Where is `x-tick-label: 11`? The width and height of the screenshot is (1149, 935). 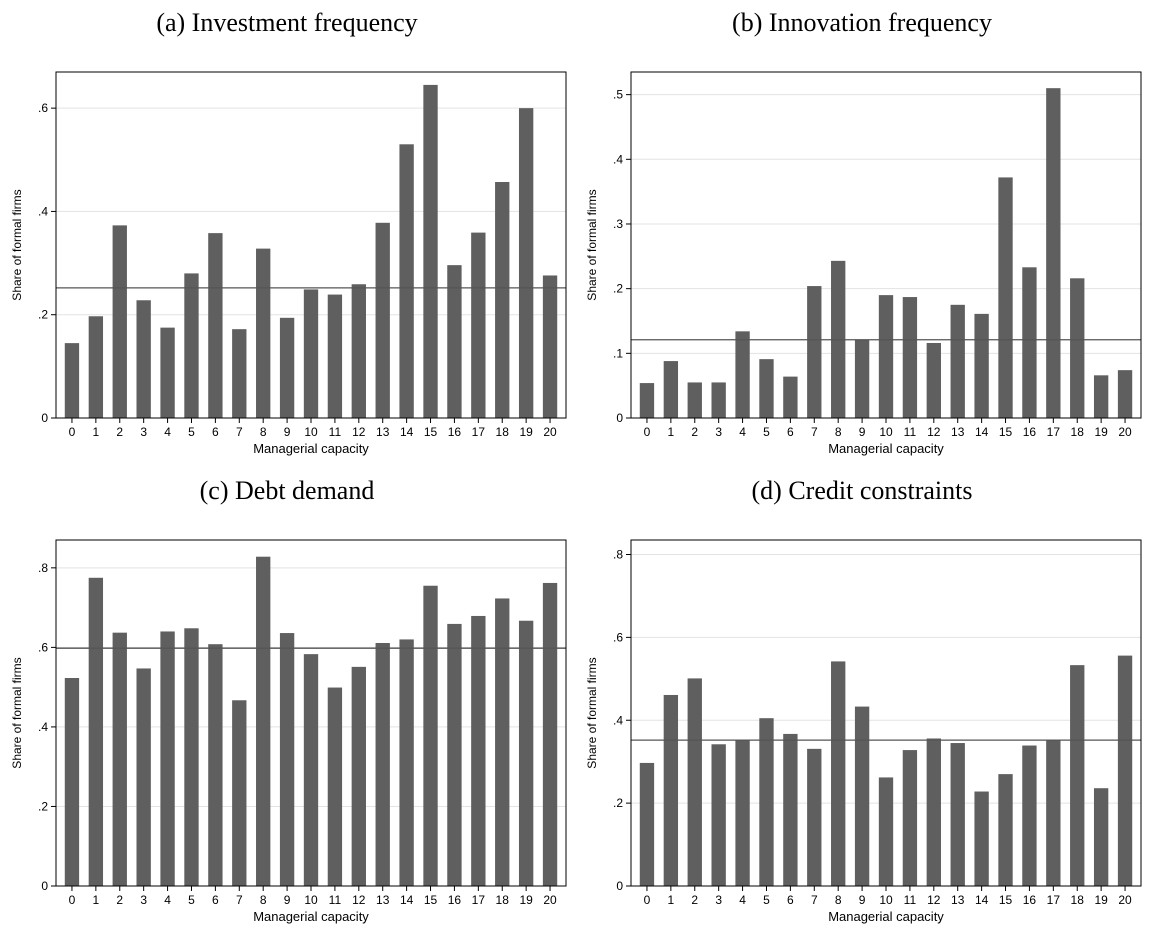
x-tick-label: 11 is located at coordinates (335, 900).